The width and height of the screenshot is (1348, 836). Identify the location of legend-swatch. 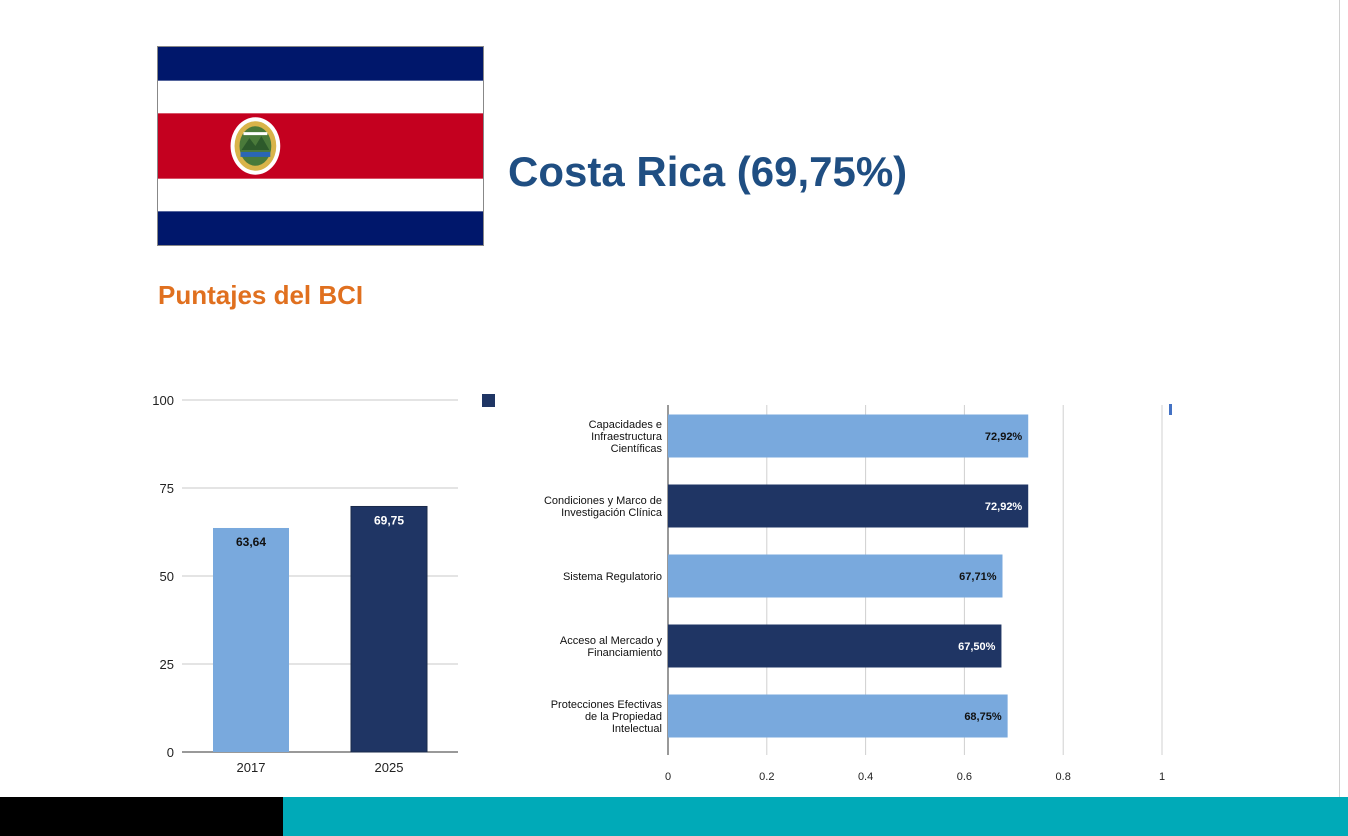
(488, 400).